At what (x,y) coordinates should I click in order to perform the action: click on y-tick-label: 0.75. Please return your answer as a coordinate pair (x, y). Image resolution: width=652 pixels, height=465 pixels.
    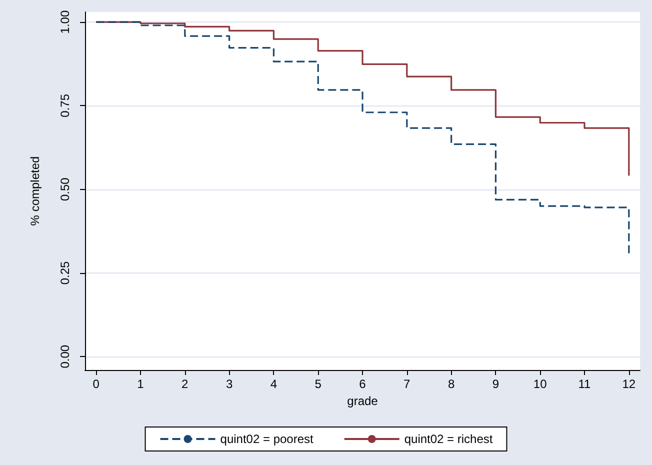
    Looking at the image, I should click on (65, 106).